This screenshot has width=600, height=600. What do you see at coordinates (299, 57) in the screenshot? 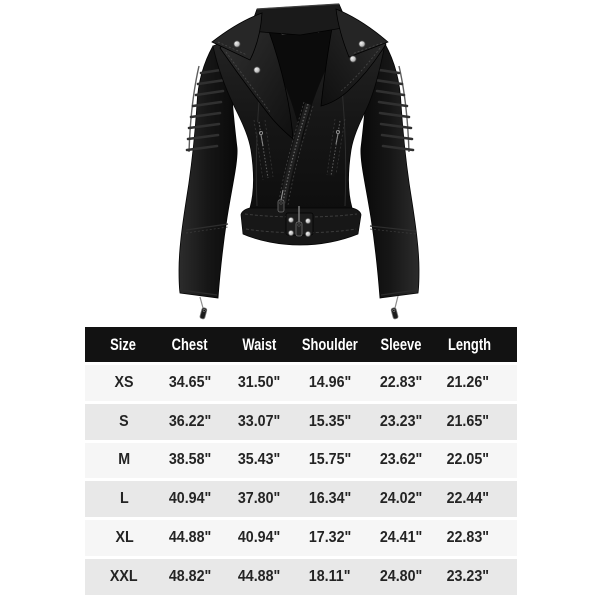
I see `snap-button-icons` at bounding box center [299, 57].